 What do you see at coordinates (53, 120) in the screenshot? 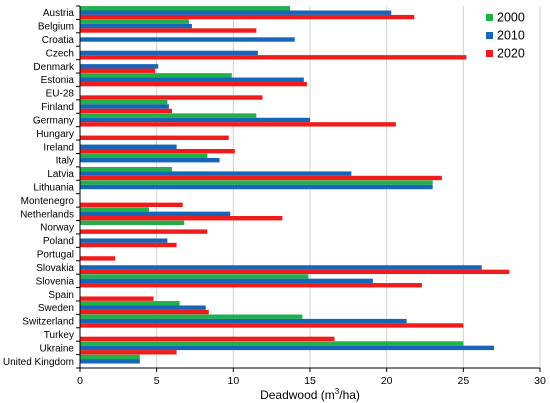
I see `category-label-germany: Germany` at bounding box center [53, 120].